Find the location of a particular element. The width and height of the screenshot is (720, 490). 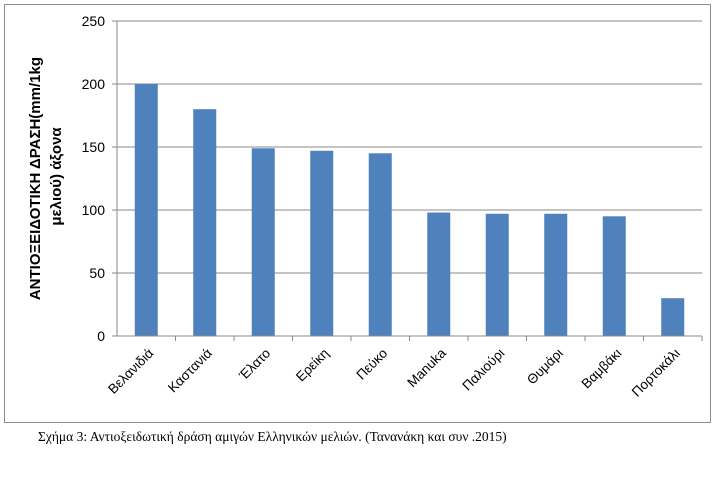

y-axis-title-line-2: μελιού) άξονα is located at coordinates (56, 176).